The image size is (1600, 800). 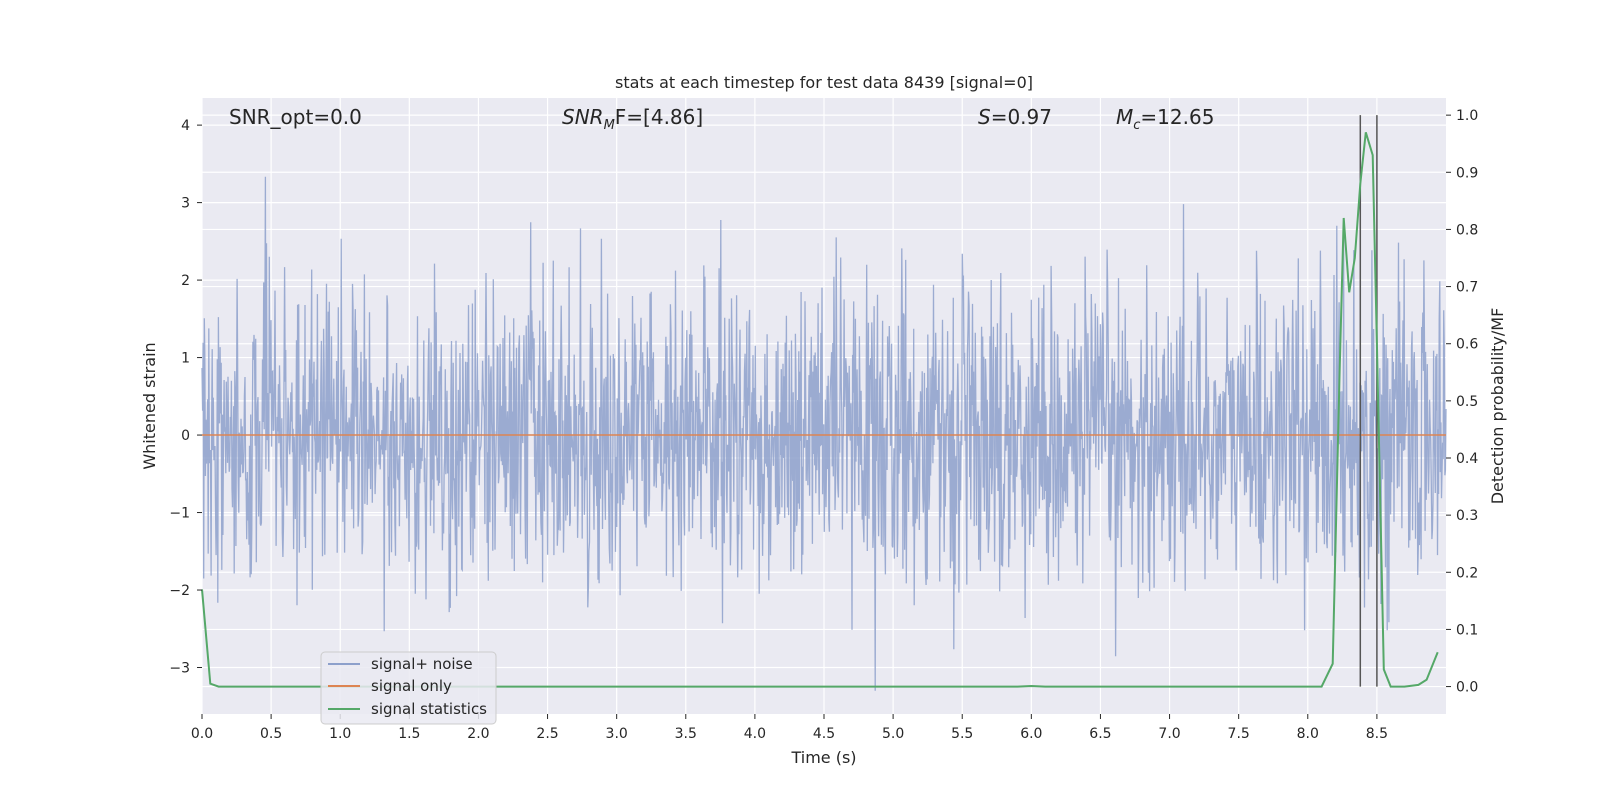 What do you see at coordinates (185, 281) in the screenshot?
I see `y-left-tick-label: 2` at bounding box center [185, 281].